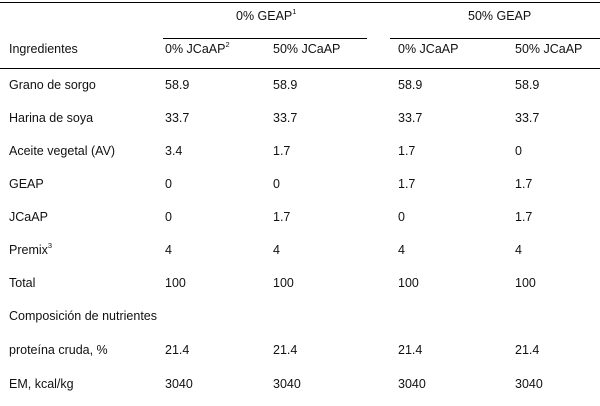 This screenshot has width=600, height=406. Describe the element at coordinates (300, 249) in the screenshot. I see `table-row: Premix3 4 4 4 4` at that location.